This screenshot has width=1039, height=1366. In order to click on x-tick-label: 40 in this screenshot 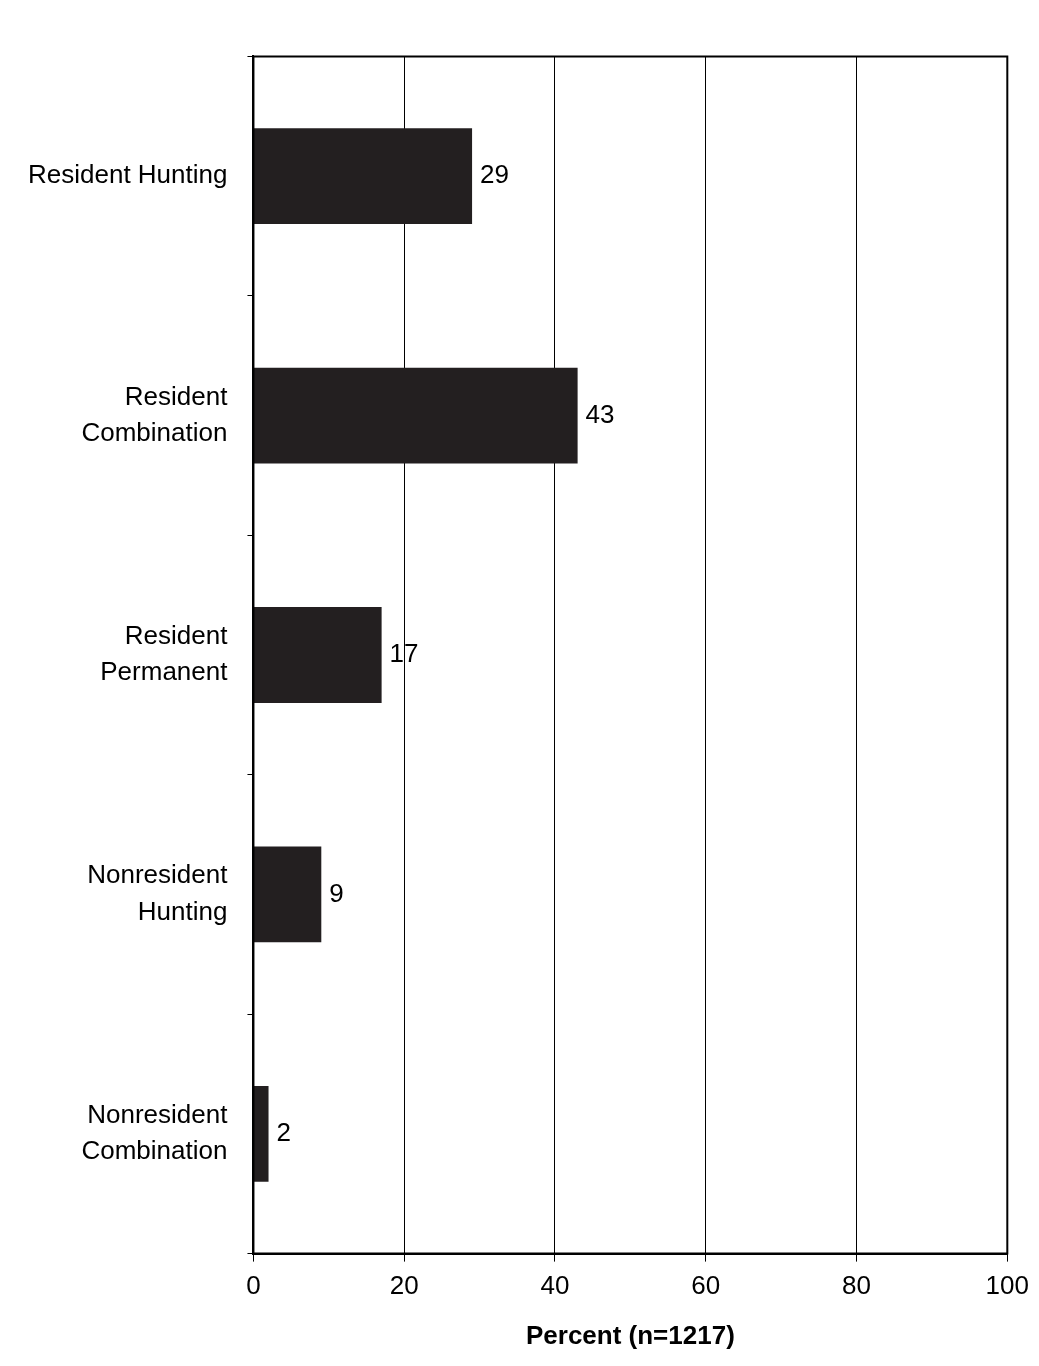, I will do `click(555, 1285)`.